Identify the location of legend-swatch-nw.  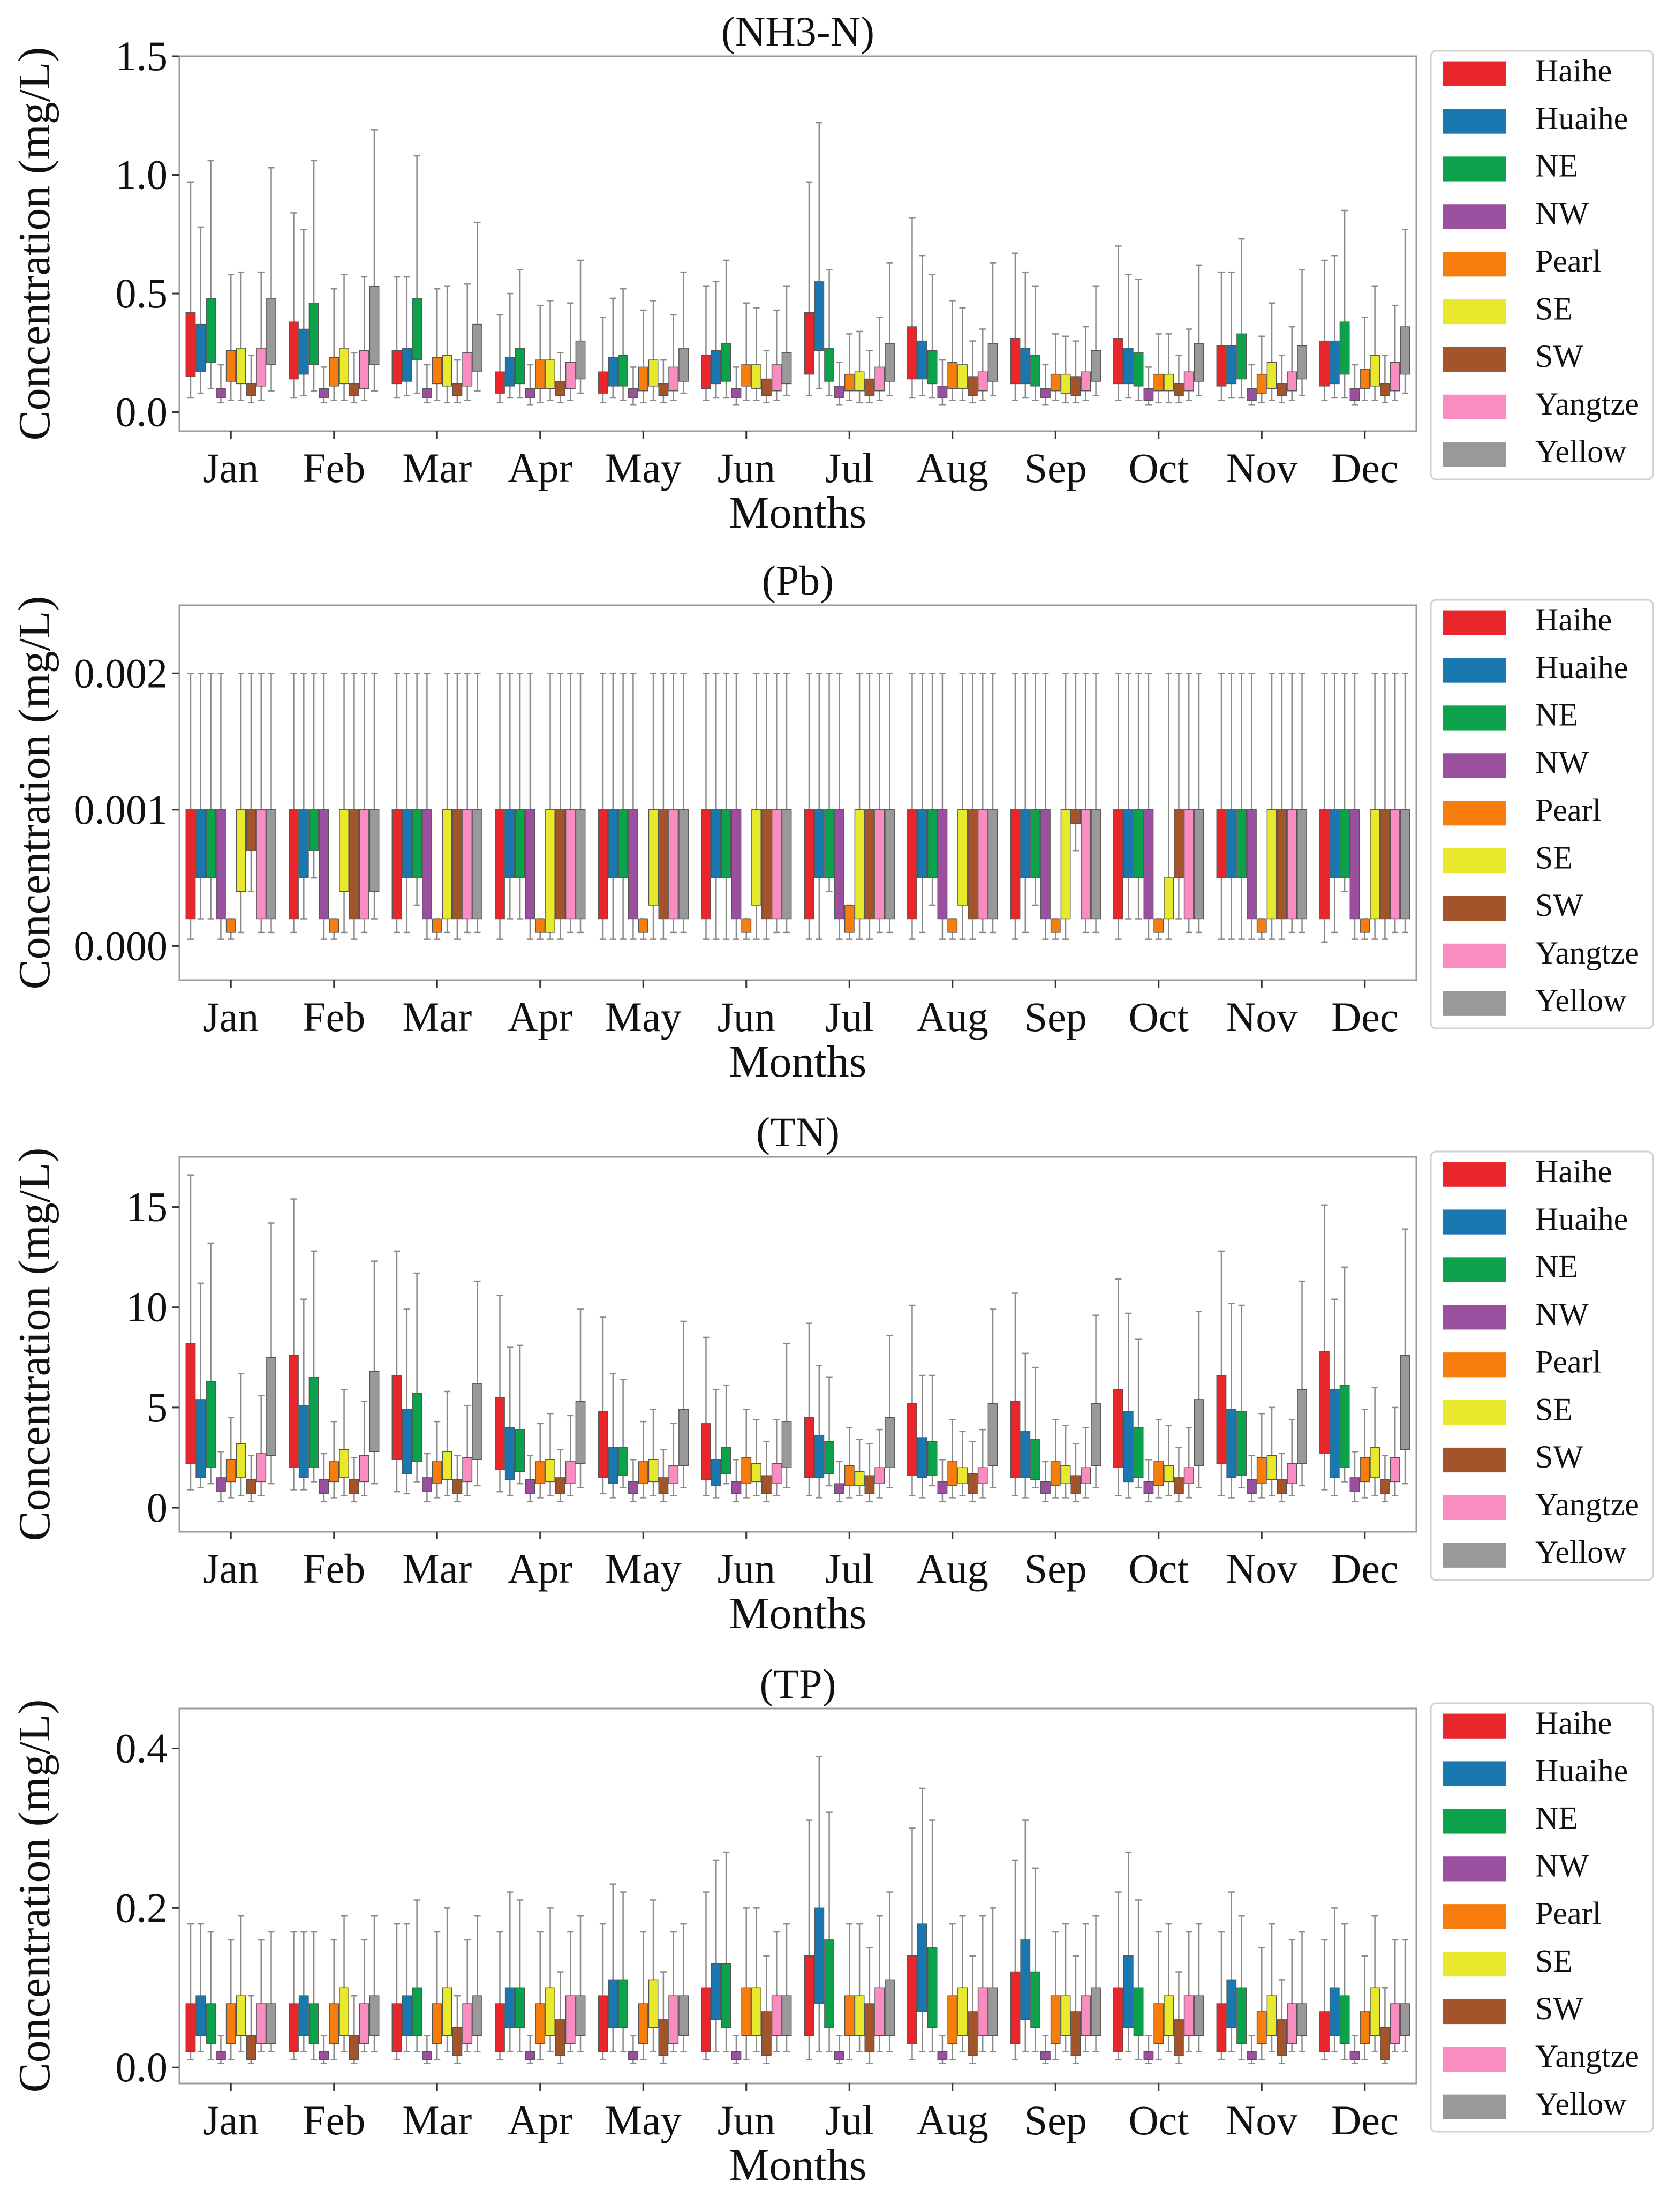
(1474, 1317).